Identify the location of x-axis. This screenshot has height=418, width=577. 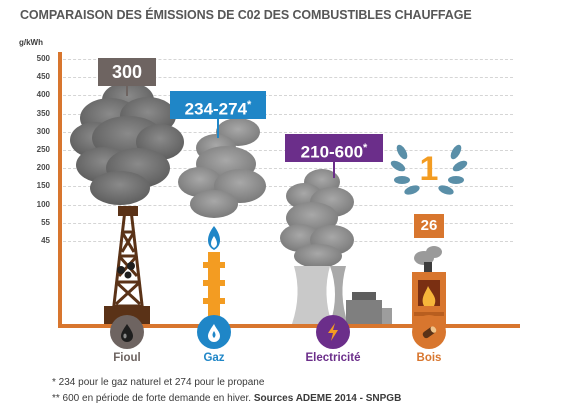
(289, 326).